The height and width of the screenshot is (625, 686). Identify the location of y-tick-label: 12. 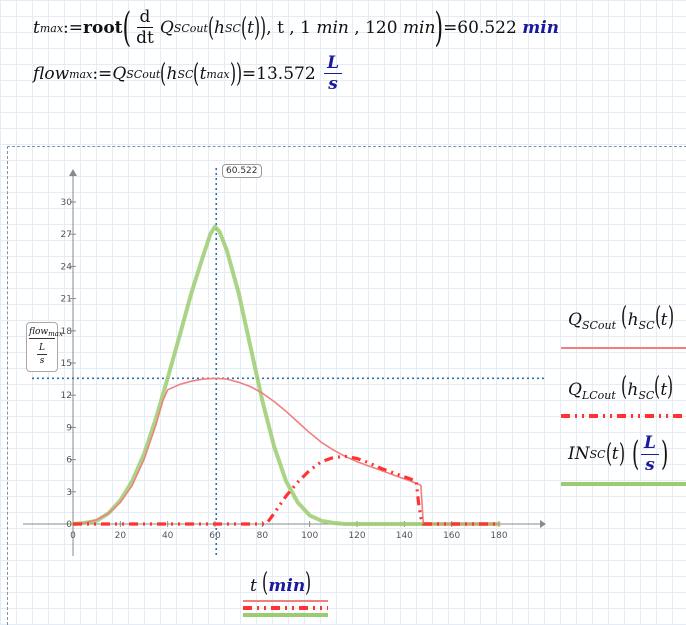
(66, 396).